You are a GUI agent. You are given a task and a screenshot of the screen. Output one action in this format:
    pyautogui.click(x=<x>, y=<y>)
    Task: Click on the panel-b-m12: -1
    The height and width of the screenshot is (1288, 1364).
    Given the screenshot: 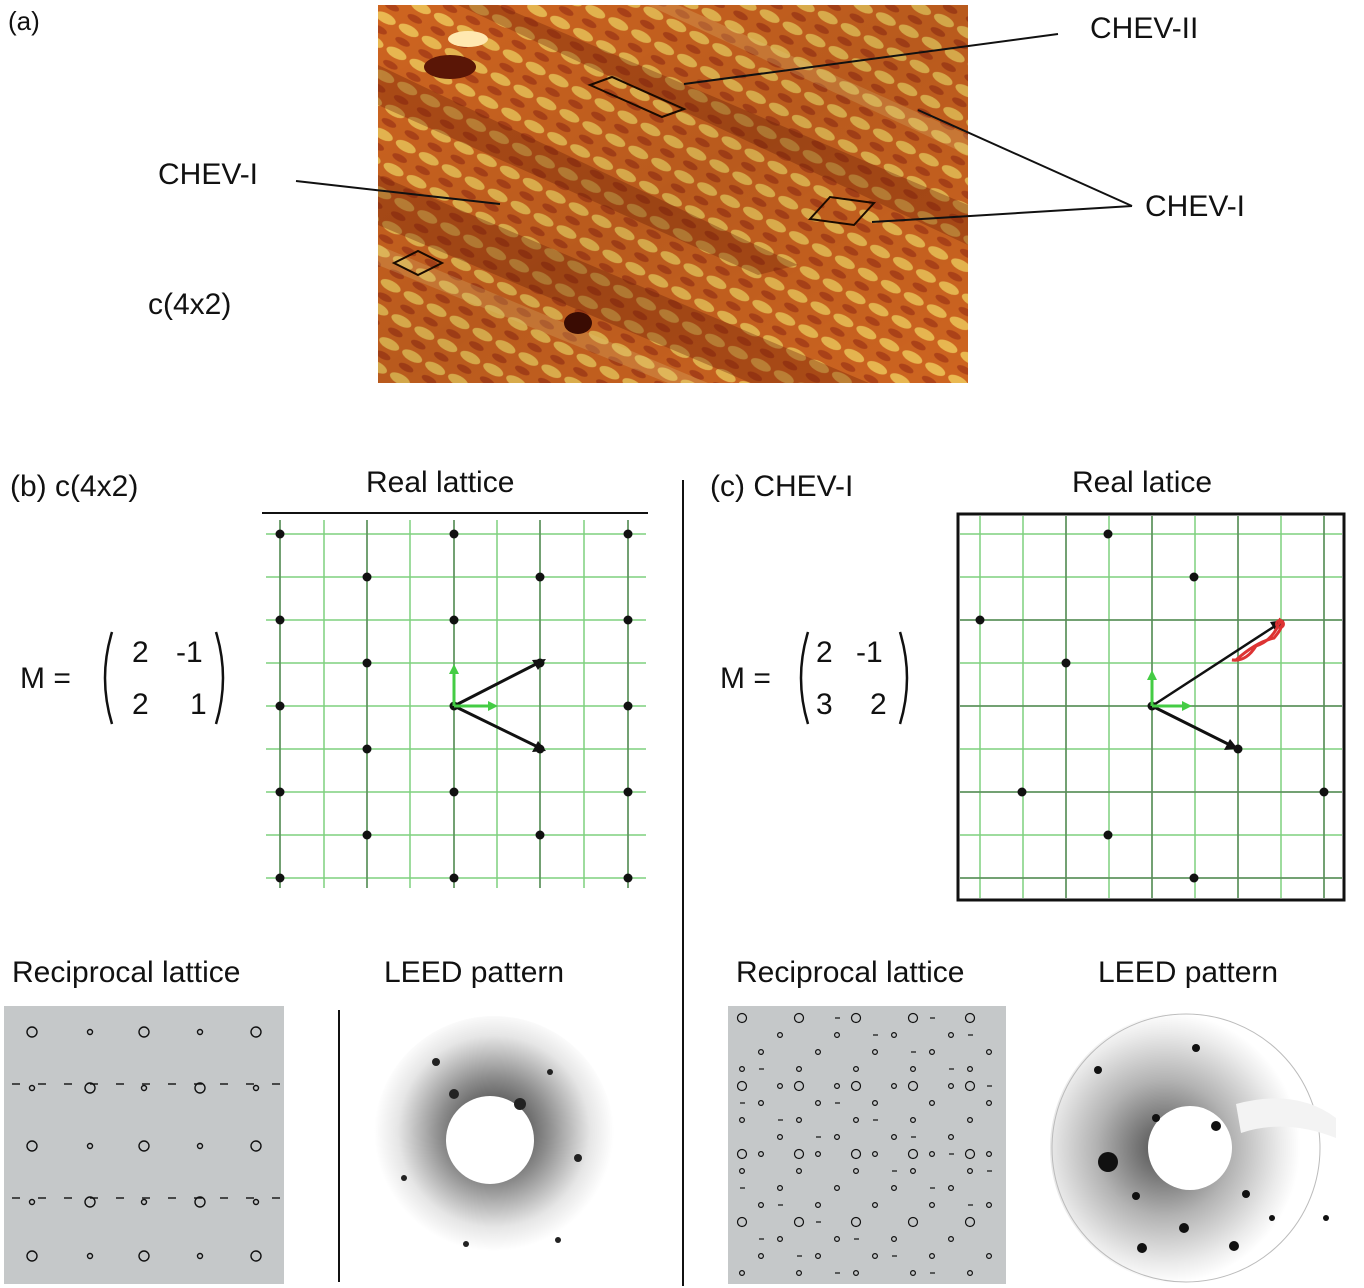 What is the action you would take?
    pyautogui.click(x=189, y=652)
    